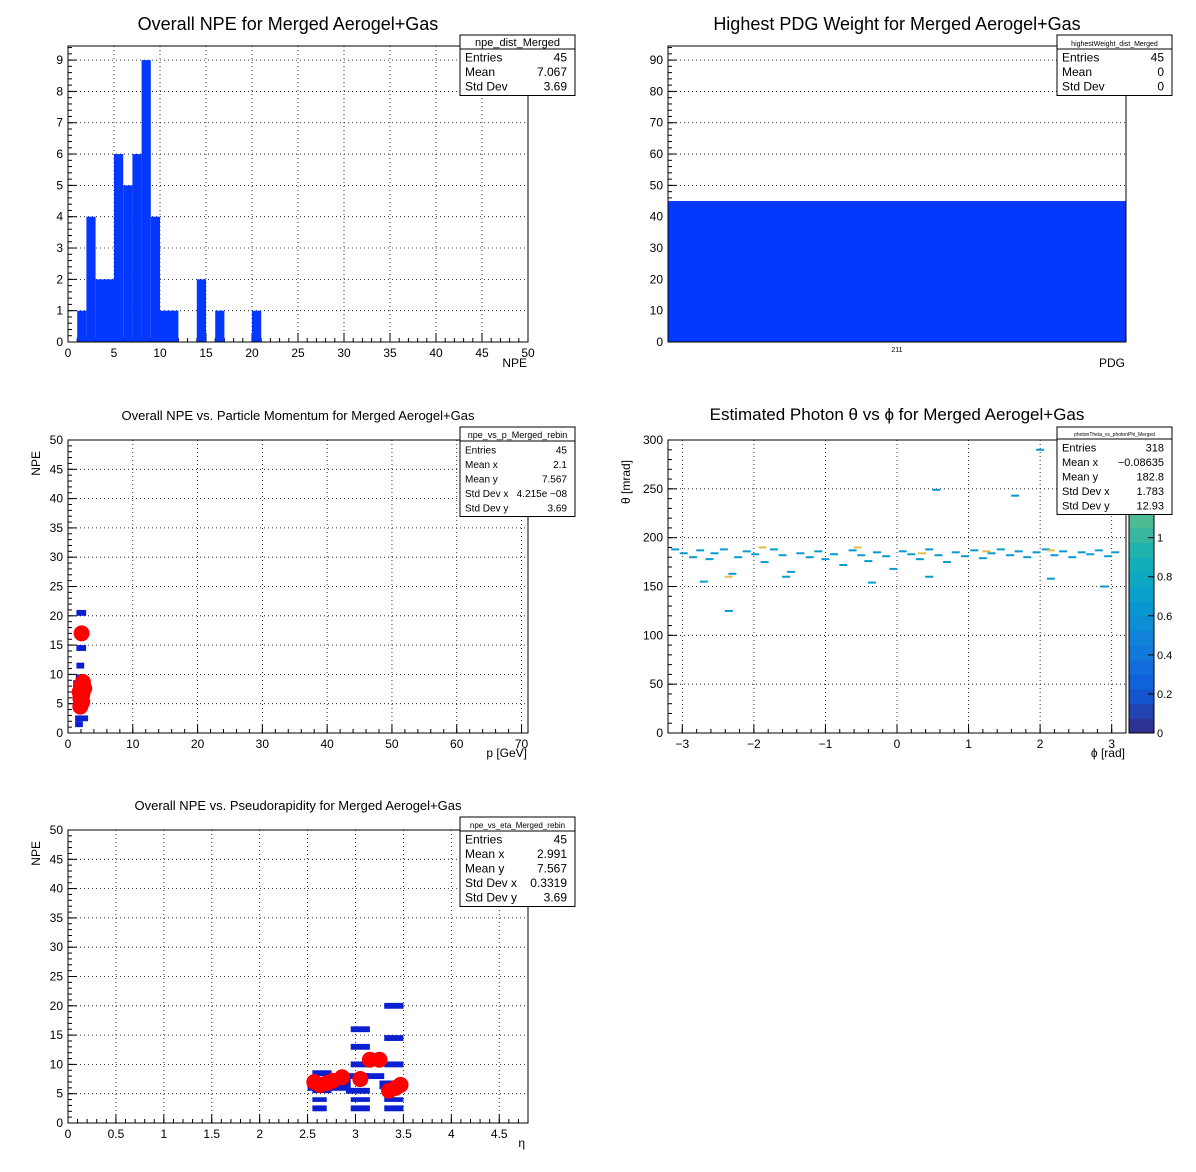  Describe the element at coordinates (897, 194) in the screenshot. I see `plot-frame` at that location.